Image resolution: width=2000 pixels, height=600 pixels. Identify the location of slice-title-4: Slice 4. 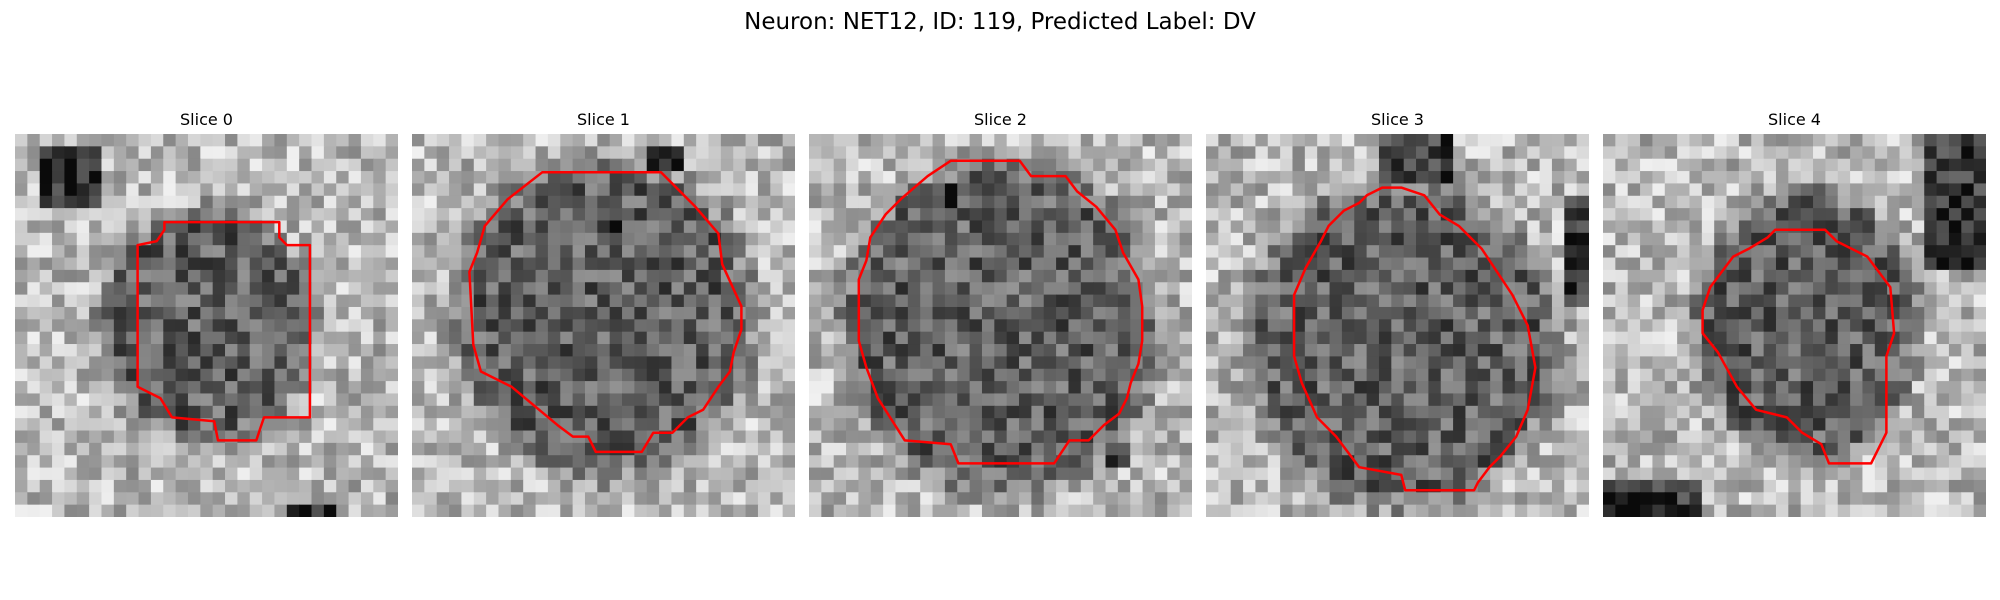
(1794, 119).